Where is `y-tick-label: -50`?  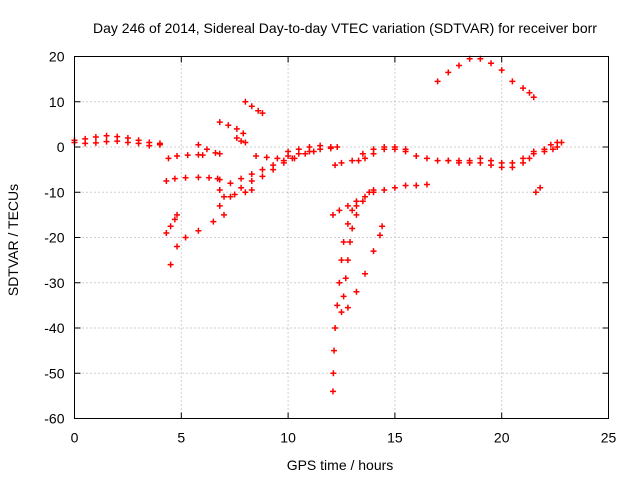
y-tick-label: -50 is located at coordinates (54, 373).